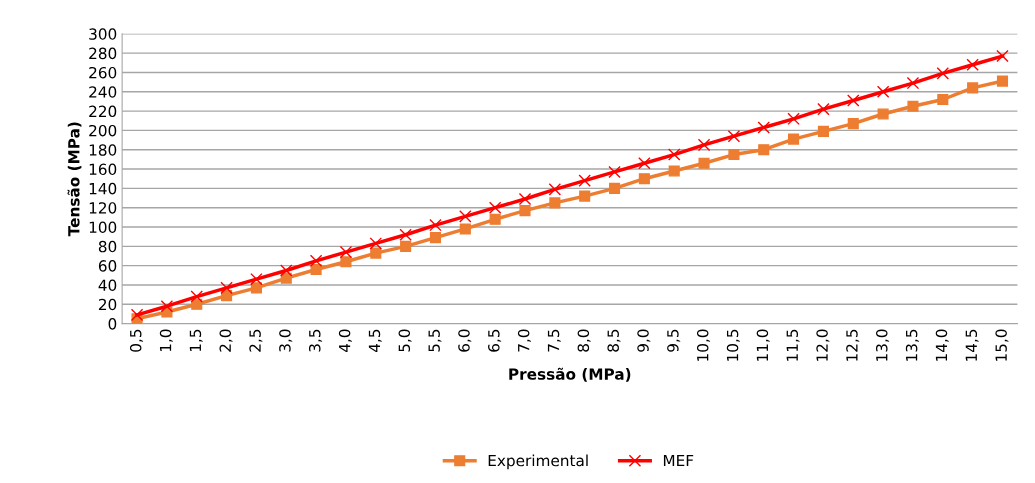 This screenshot has height=483, width=1035. What do you see at coordinates (495, 340) in the screenshot?
I see `x-tick-label: 6,5` at bounding box center [495, 340].